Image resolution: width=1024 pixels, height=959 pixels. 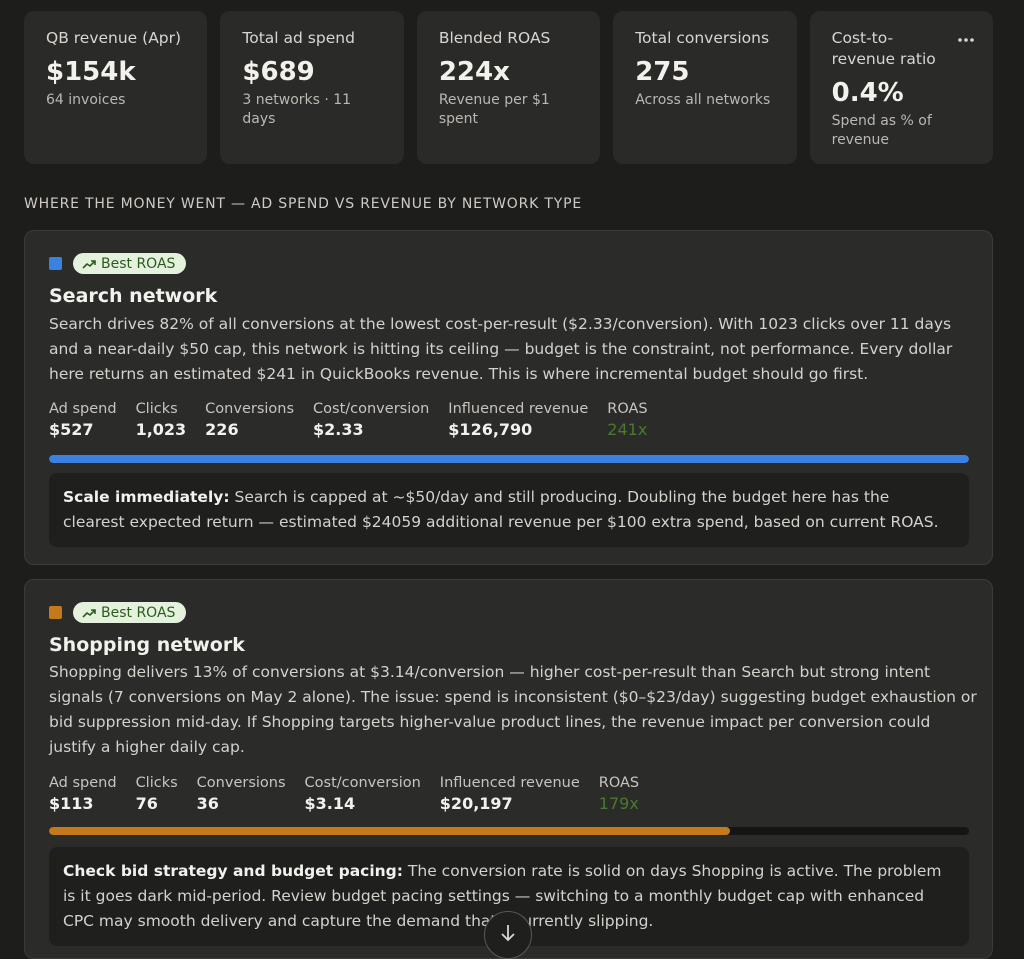 I want to click on kpi-value: 224x, so click(x=474, y=72).